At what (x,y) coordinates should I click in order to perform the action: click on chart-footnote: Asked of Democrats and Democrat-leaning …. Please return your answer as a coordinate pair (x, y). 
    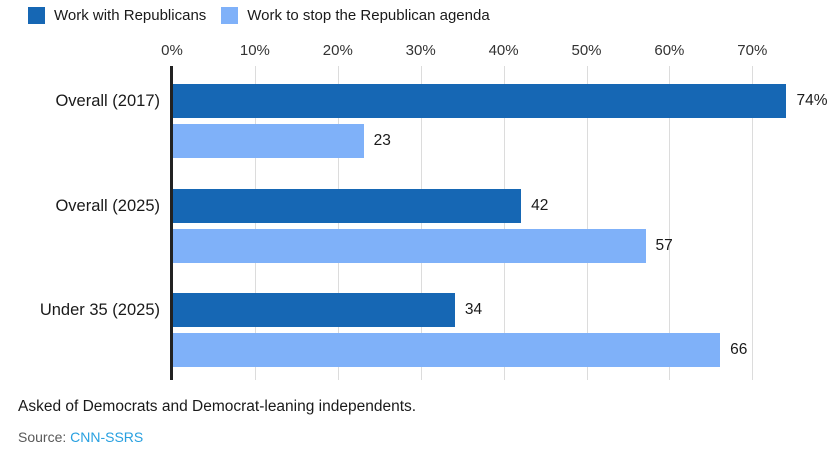
    Looking at the image, I should click on (217, 406).